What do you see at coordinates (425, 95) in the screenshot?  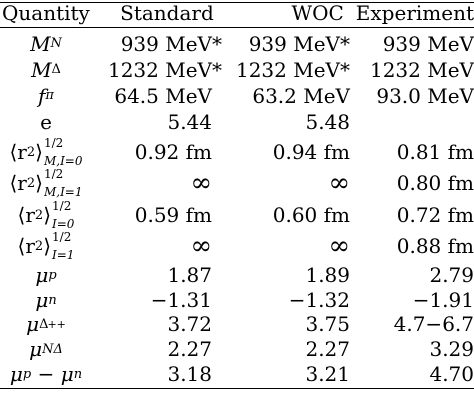 I see `experiment-cell: 93.0 MeV` at bounding box center [425, 95].